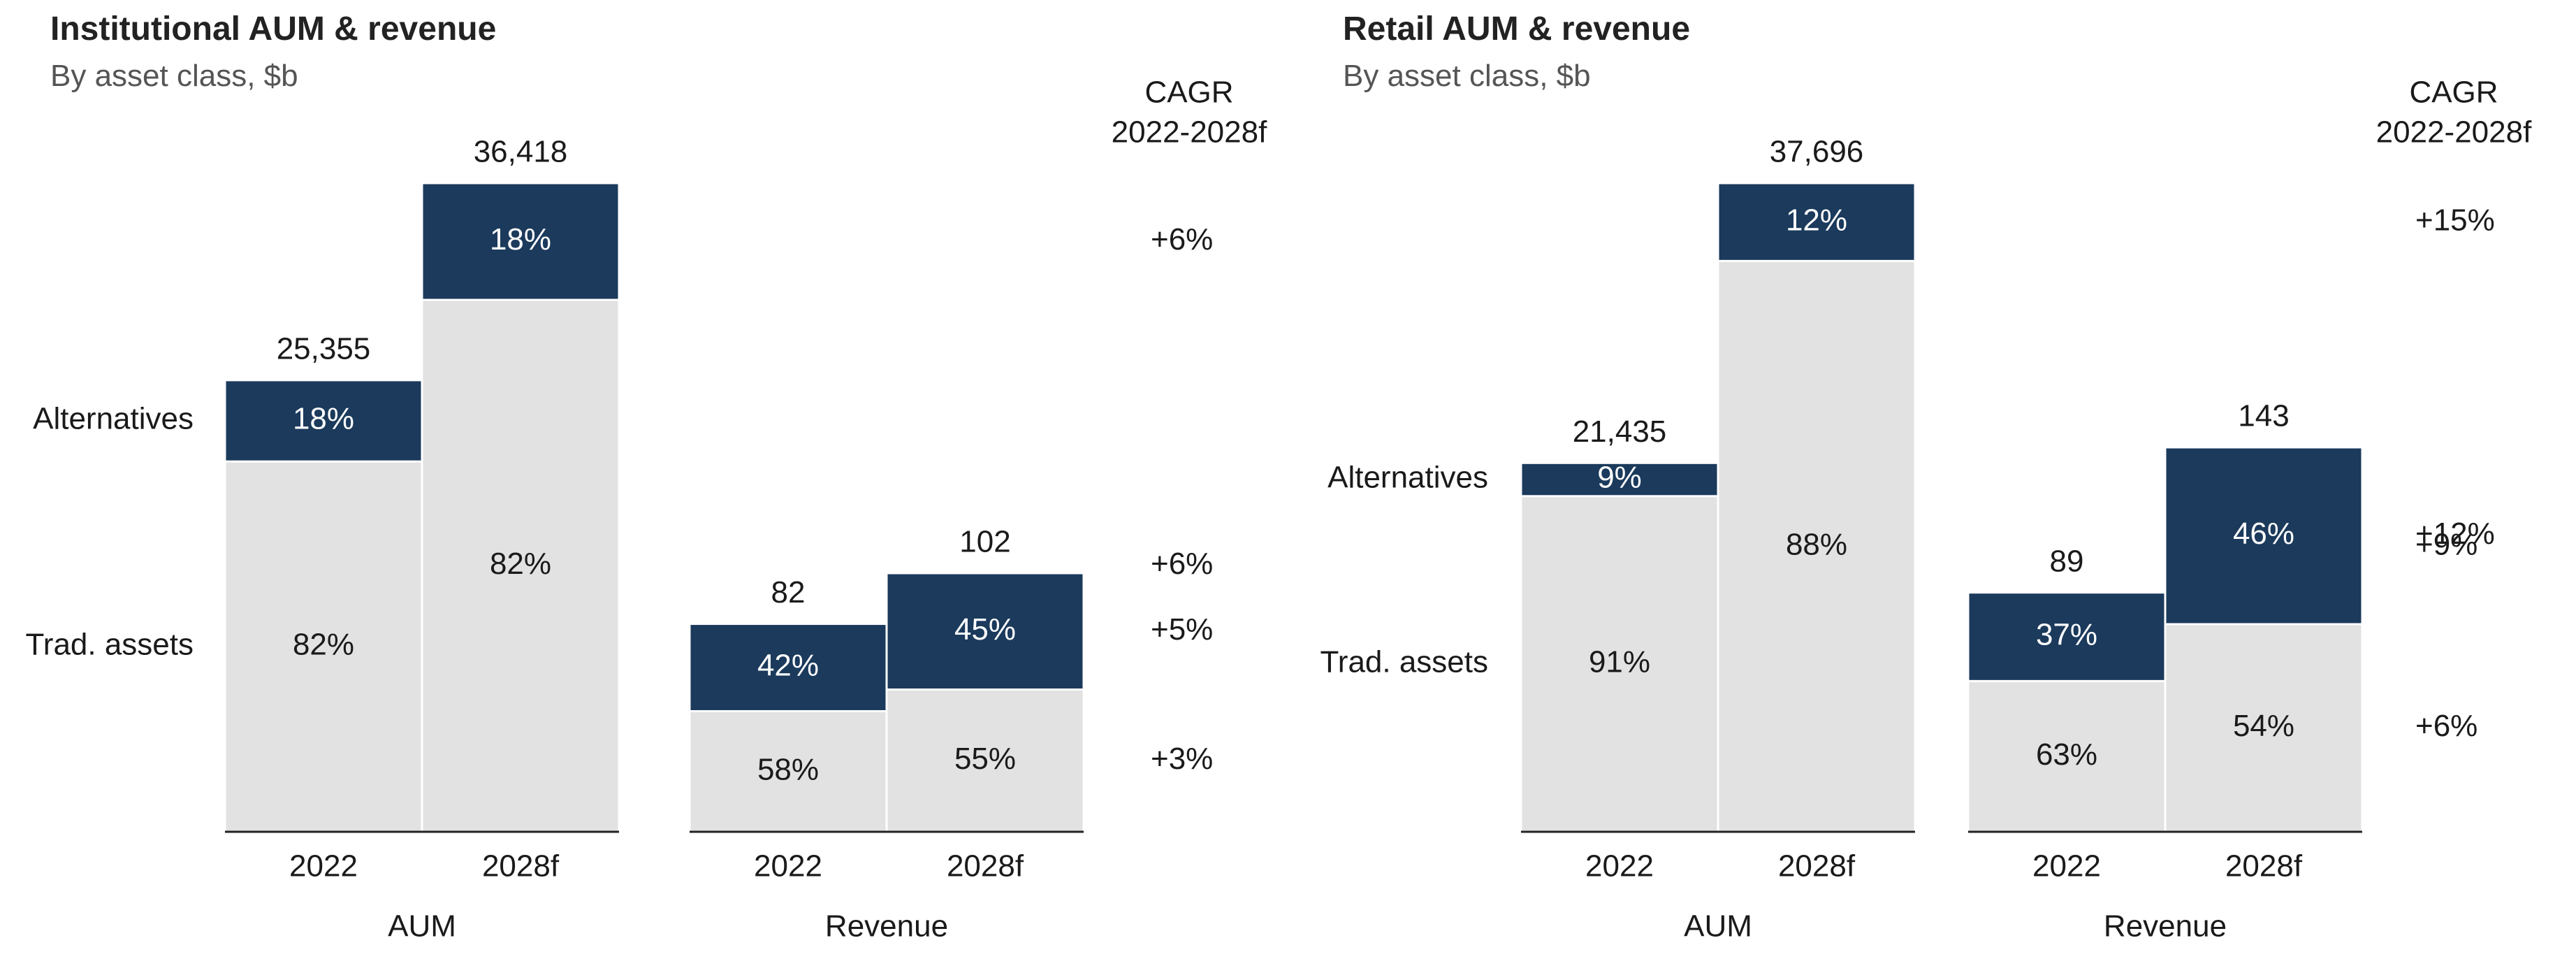 This screenshot has width=2576, height=959. I want to click on total-label: 25,355, so click(324, 349).